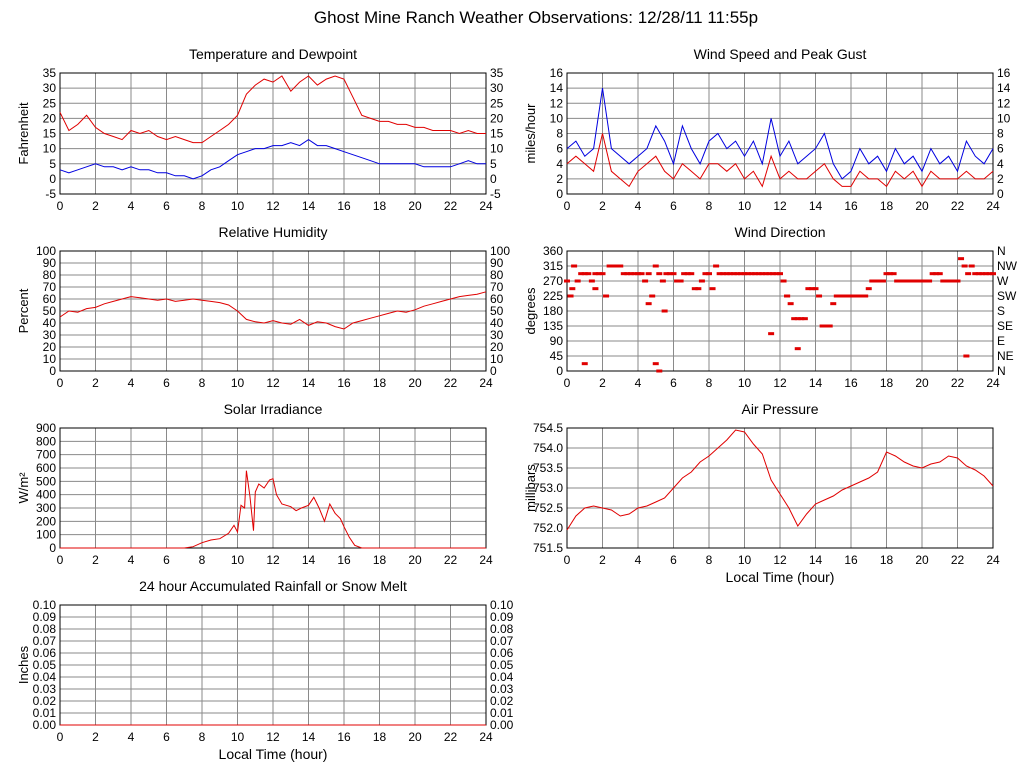 The width and height of the screenshot is (1024, 768). Describe the element at coordinates (45, 617) in the screenshot. I see `y-tick-label: 0.09` at that location.